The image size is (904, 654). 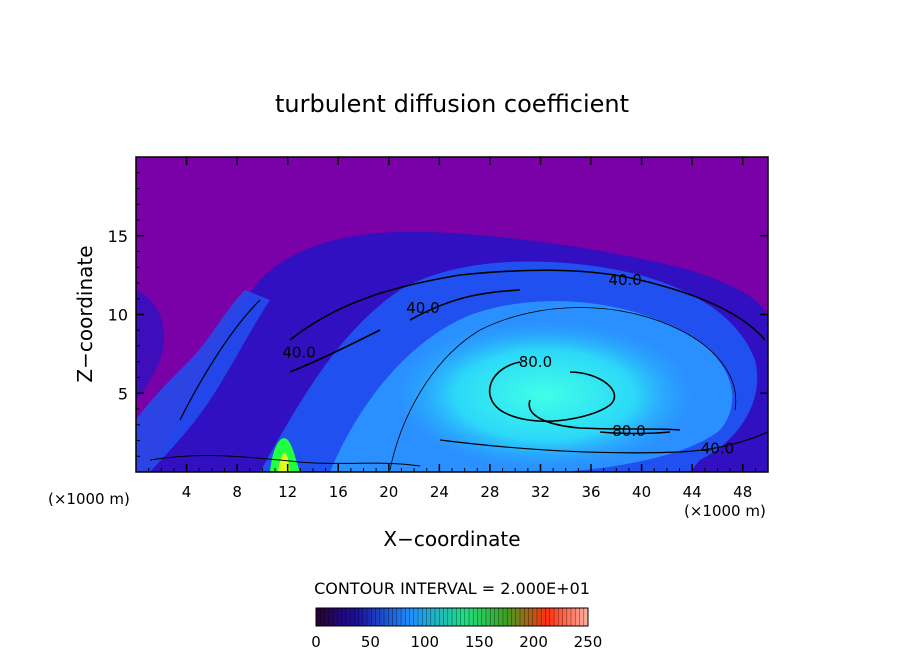 I want to click on colorbar-stripes, so click(x=452, y=617).